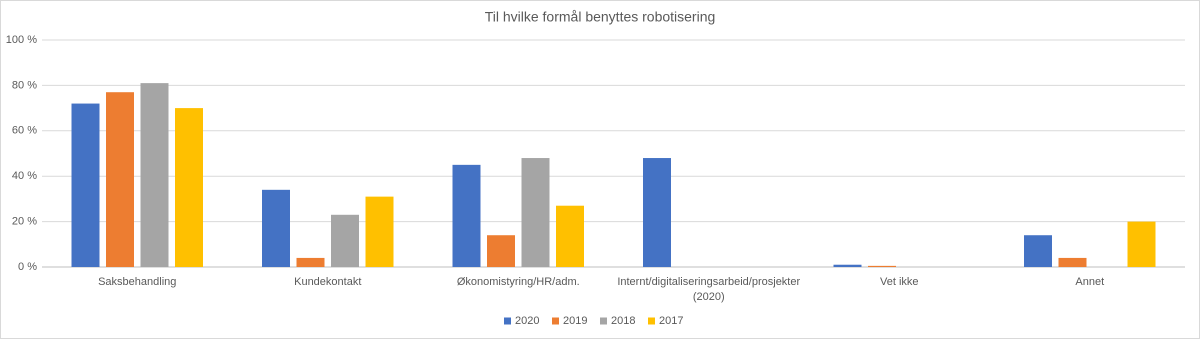  I want to click on x-label-box: Kundekontakt, so click(328, 282).